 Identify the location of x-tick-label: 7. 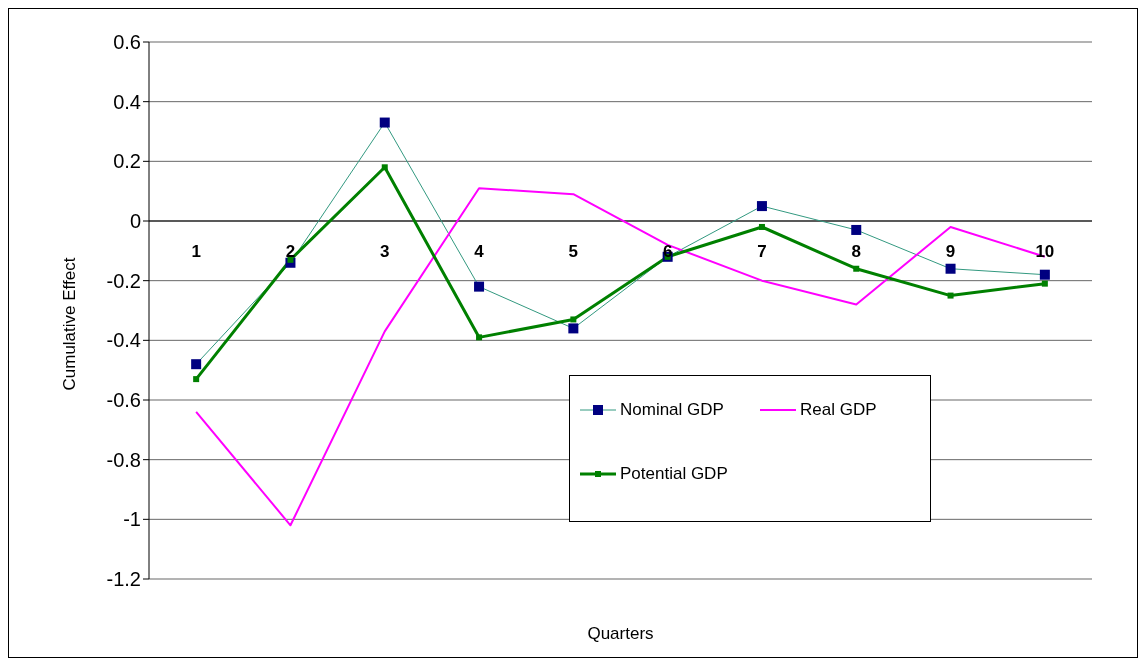
(762, 251).